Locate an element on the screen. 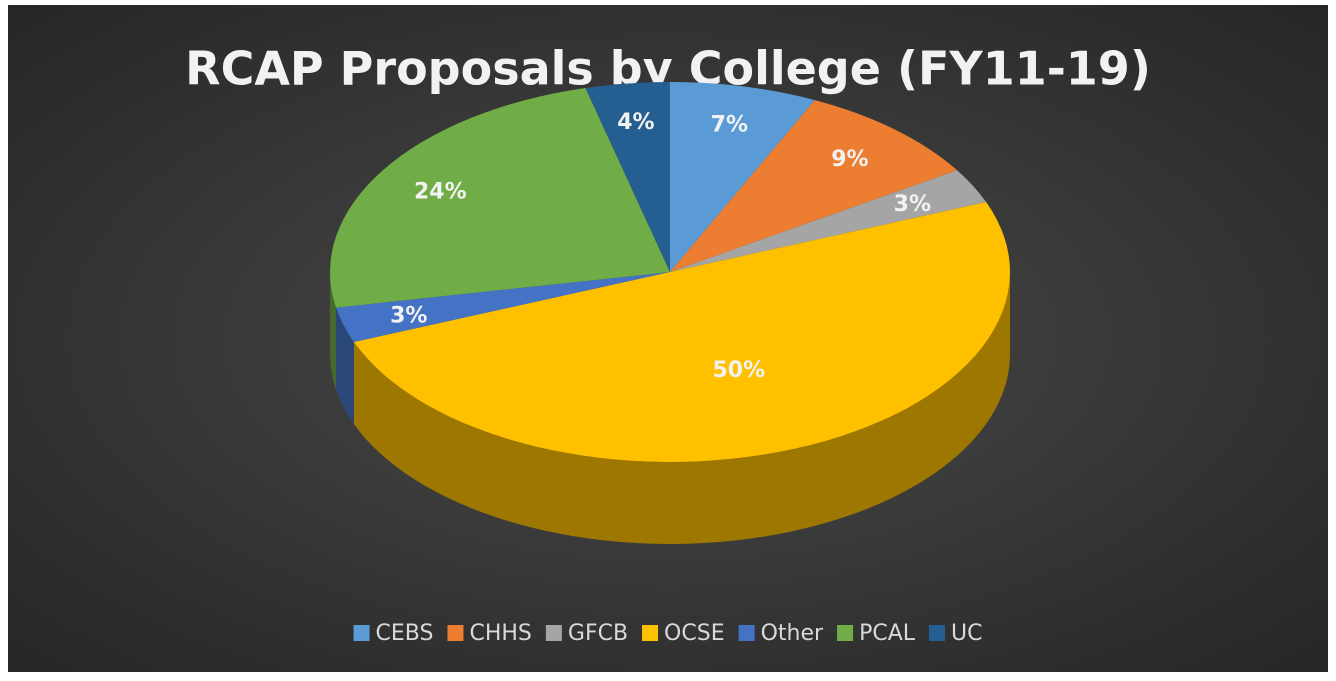  legend-label: CEBS is located at coordinates (405, 633).